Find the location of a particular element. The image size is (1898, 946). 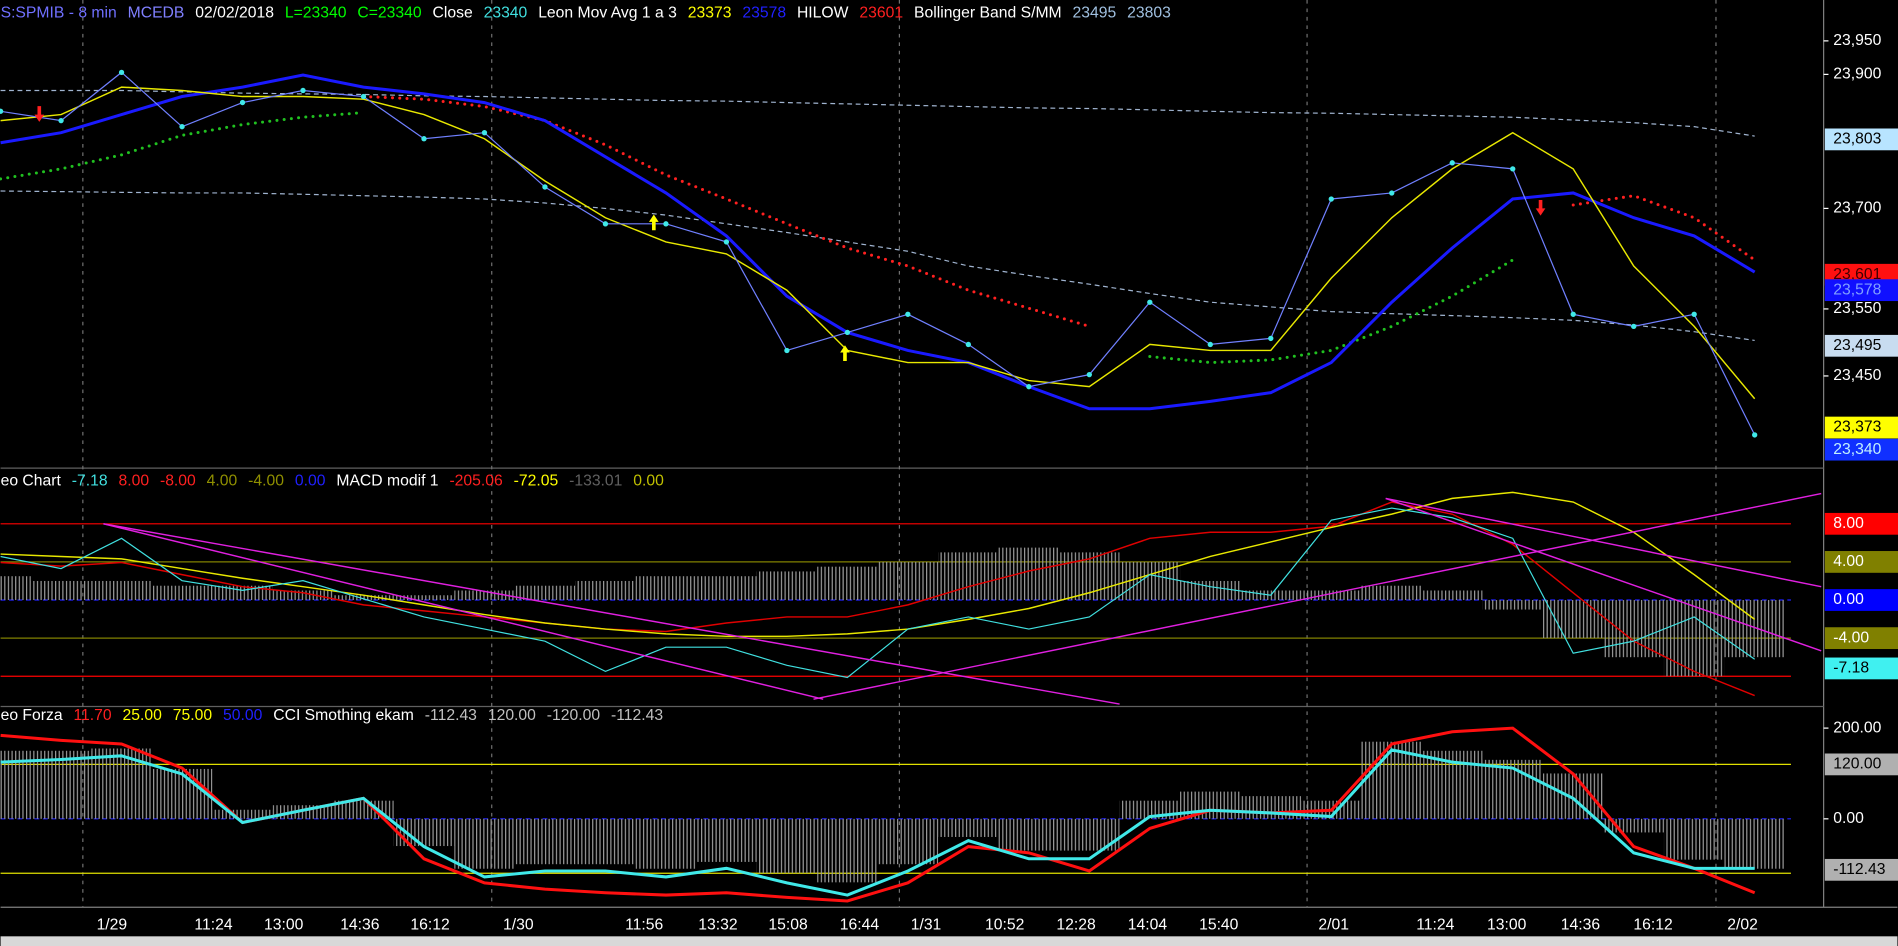

legend-entry: MCEDB is located at coordinates (156, 12).